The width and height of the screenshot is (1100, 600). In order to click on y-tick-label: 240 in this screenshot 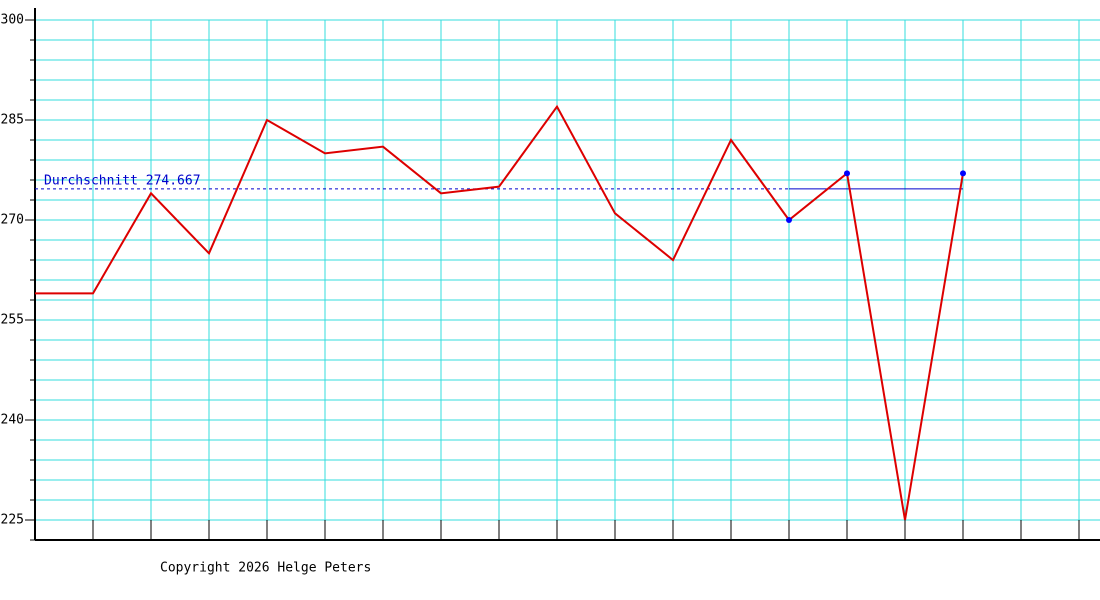, I will do `click(12, 420)`.